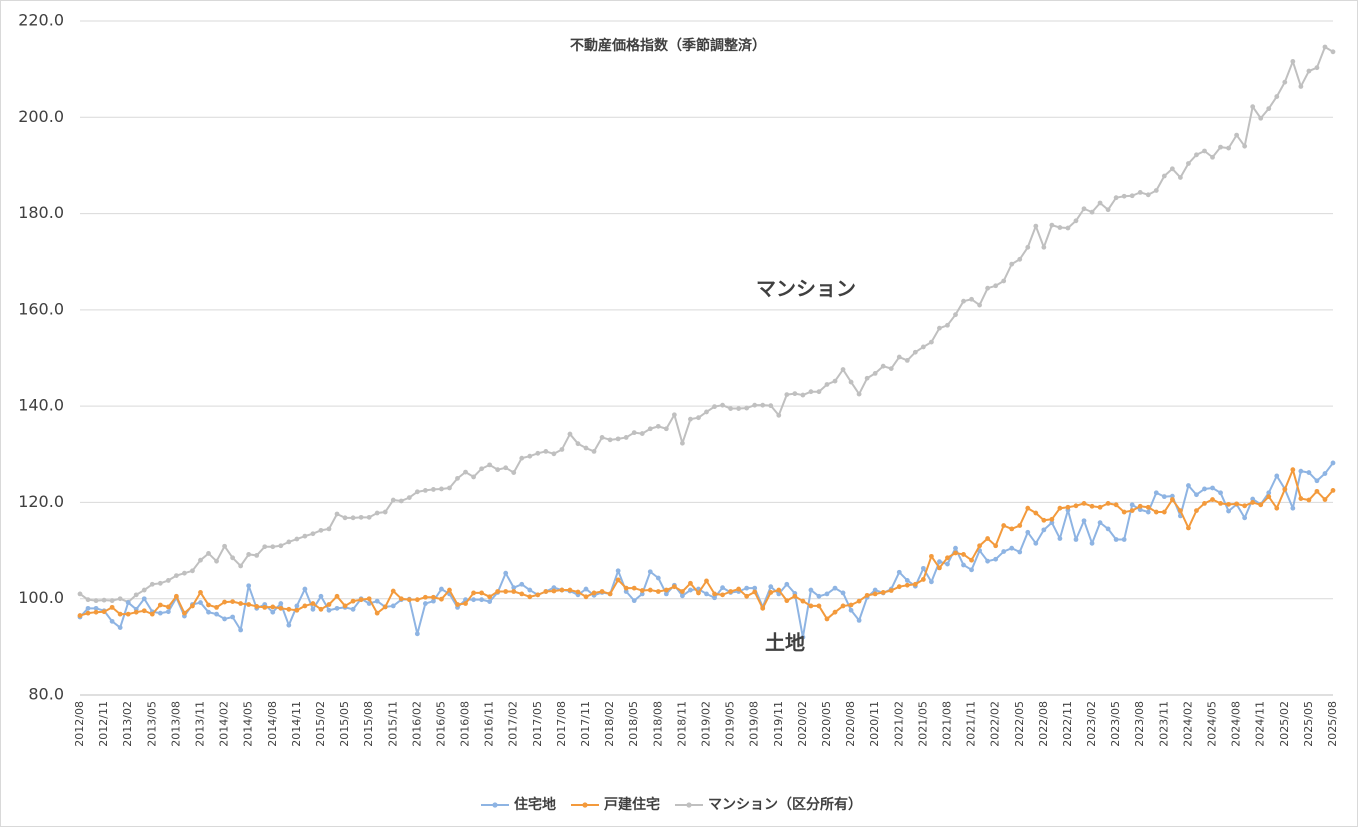  I want to click on x-tick-label: 2015/08, so click(368, 724).